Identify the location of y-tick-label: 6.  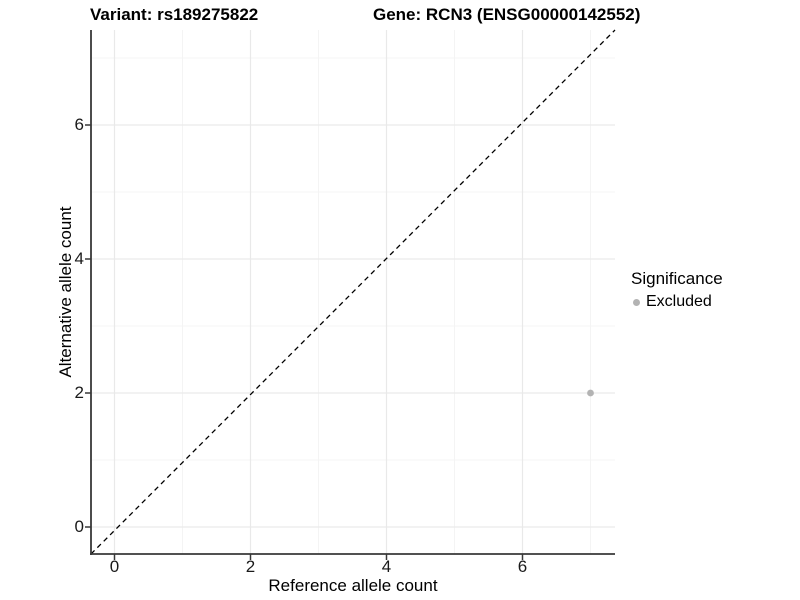
(79, 124).